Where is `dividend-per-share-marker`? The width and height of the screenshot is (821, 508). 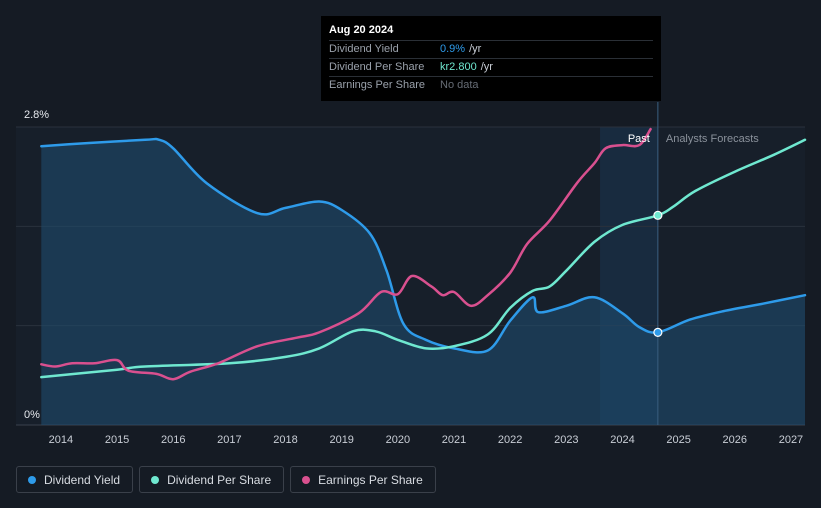
dividend-per-share-marker is located at coordinates (658, 215).